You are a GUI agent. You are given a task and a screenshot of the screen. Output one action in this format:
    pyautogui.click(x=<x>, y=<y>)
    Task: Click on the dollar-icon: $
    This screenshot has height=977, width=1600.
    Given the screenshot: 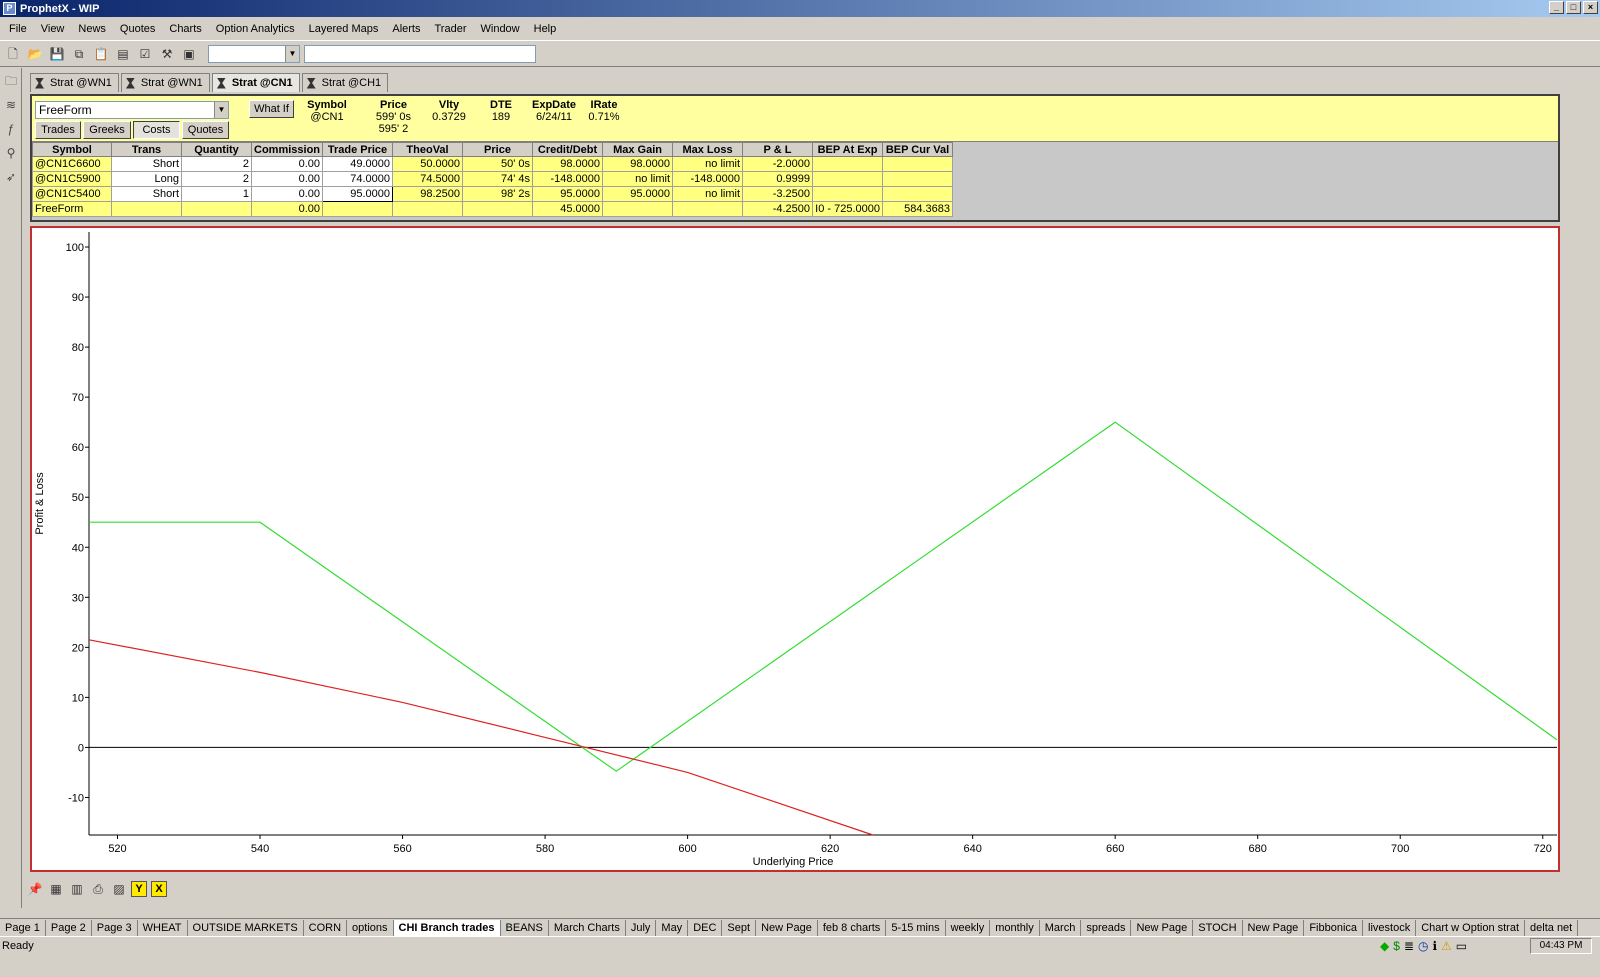 What is the action you would take?
    pyautogui.click(x=1396, y=946)
    